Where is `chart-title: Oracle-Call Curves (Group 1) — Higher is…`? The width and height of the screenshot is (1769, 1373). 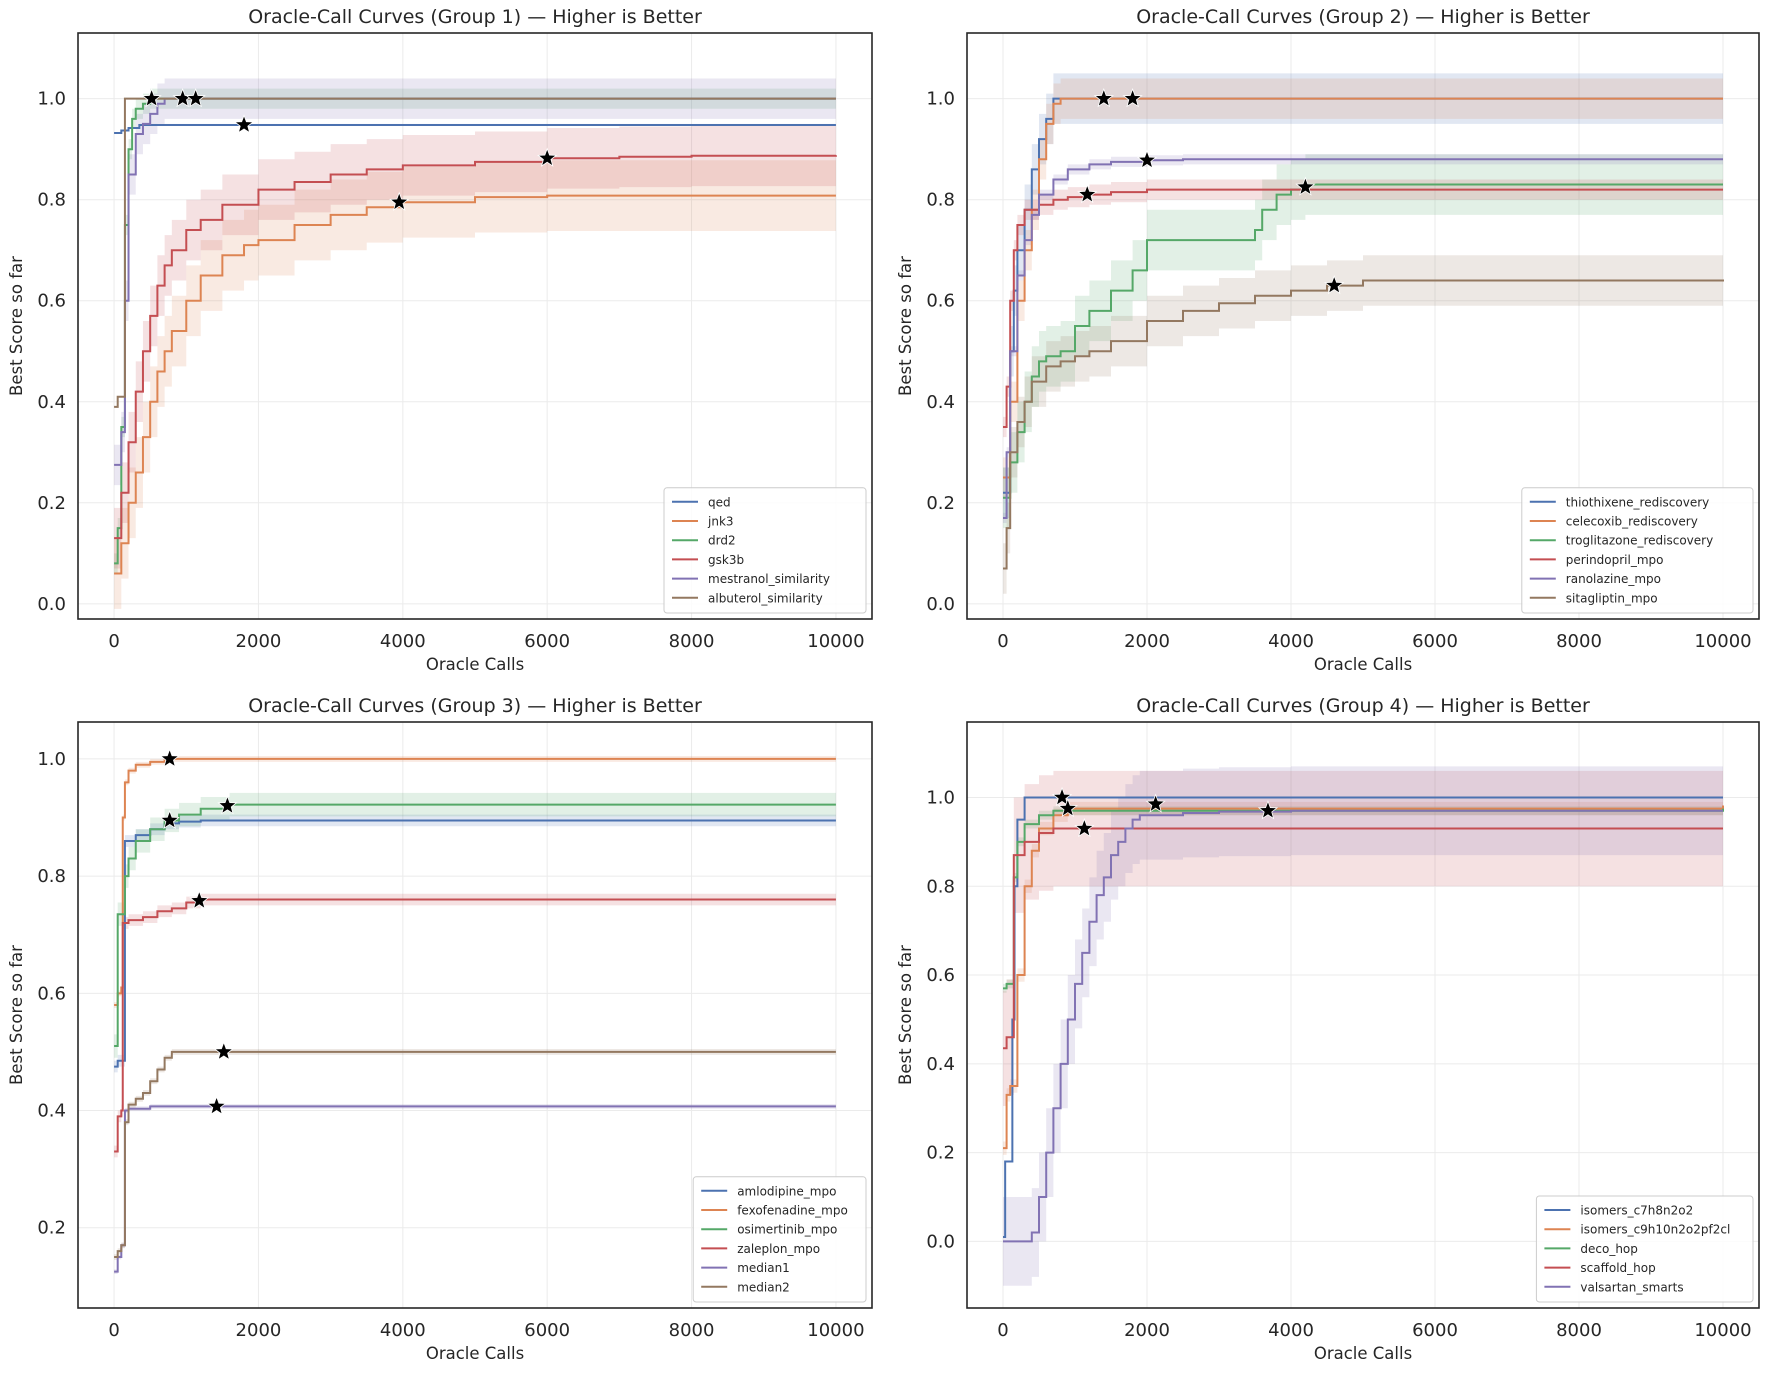 chart-title: Oracle-Call Curves (Group 1) — Higher is… is located at coordinates (475, 17).